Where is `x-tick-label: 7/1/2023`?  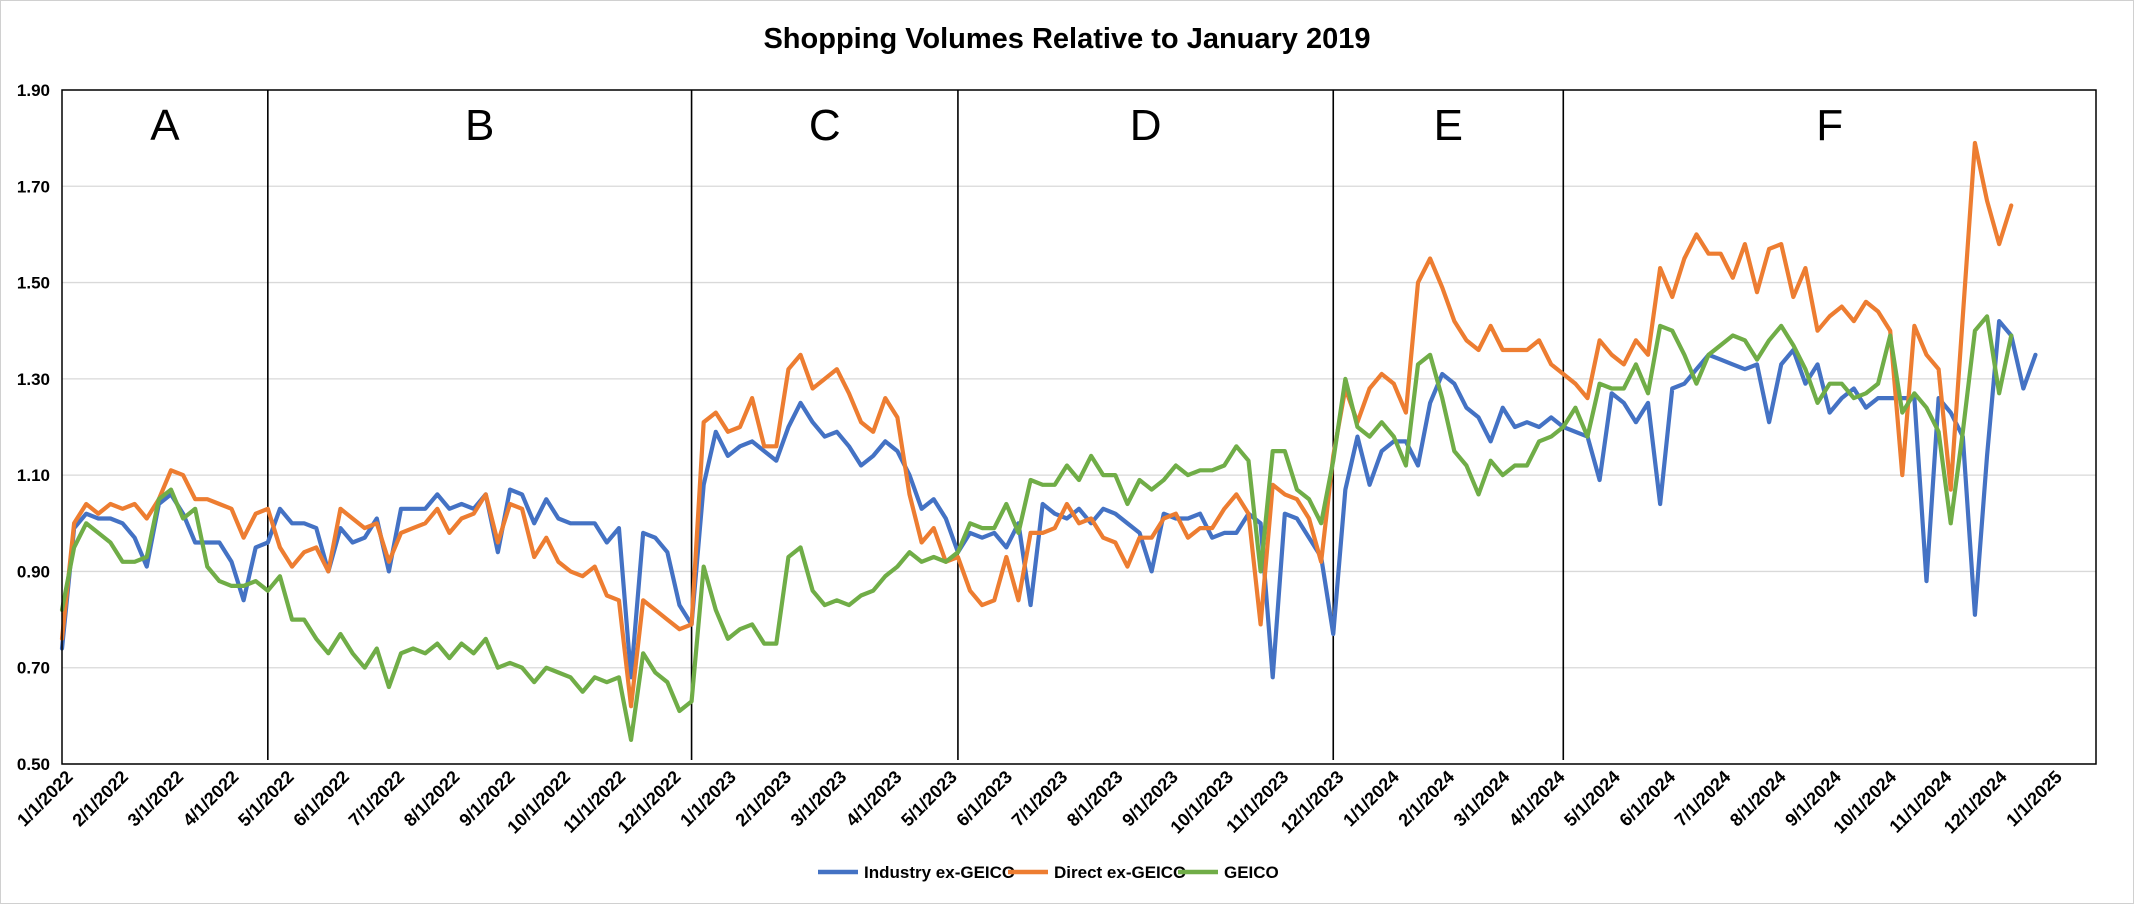
x-tick-label: 7/1/2023 is located at coordinates (1040, 799).